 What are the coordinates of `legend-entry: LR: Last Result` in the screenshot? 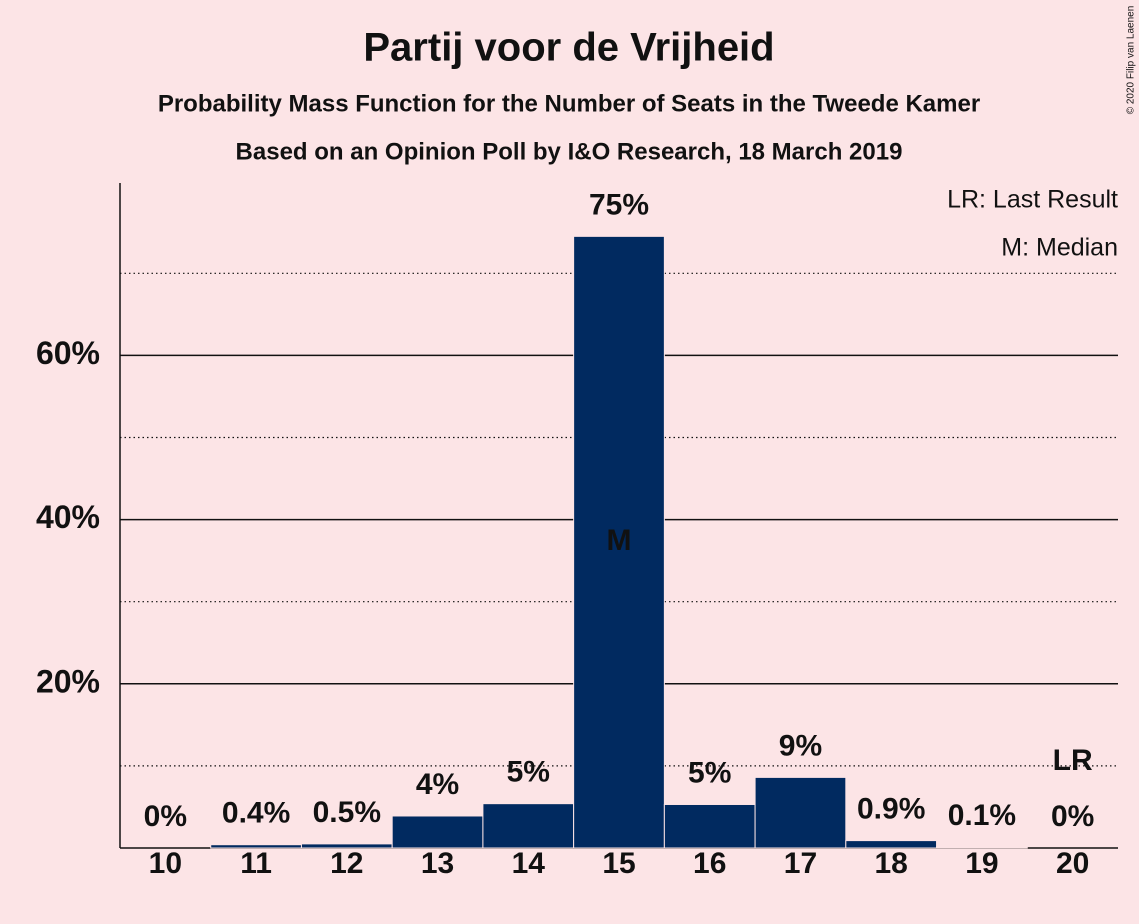 It's located at (1032, 200).